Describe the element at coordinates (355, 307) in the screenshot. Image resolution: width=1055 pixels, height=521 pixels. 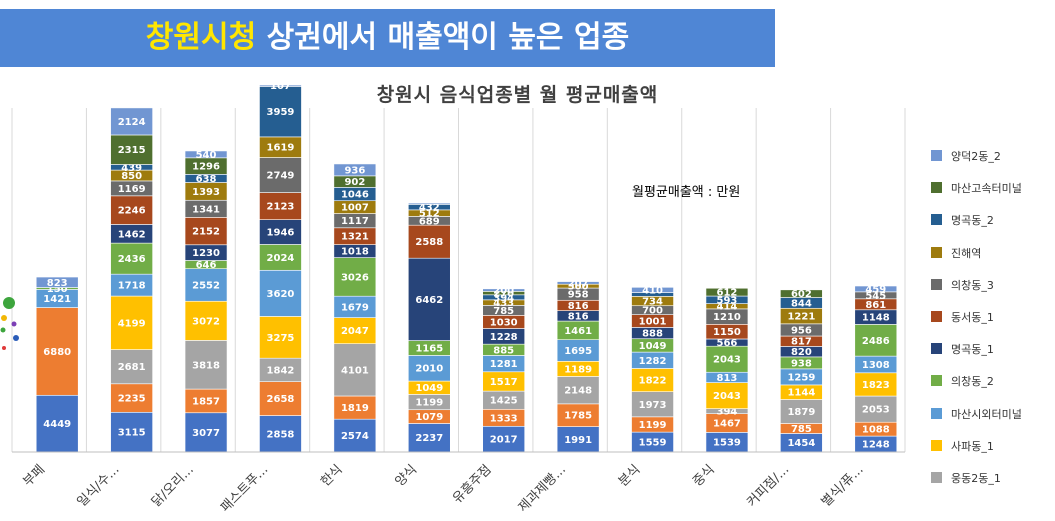
I see `data-label: 1679` at that location.